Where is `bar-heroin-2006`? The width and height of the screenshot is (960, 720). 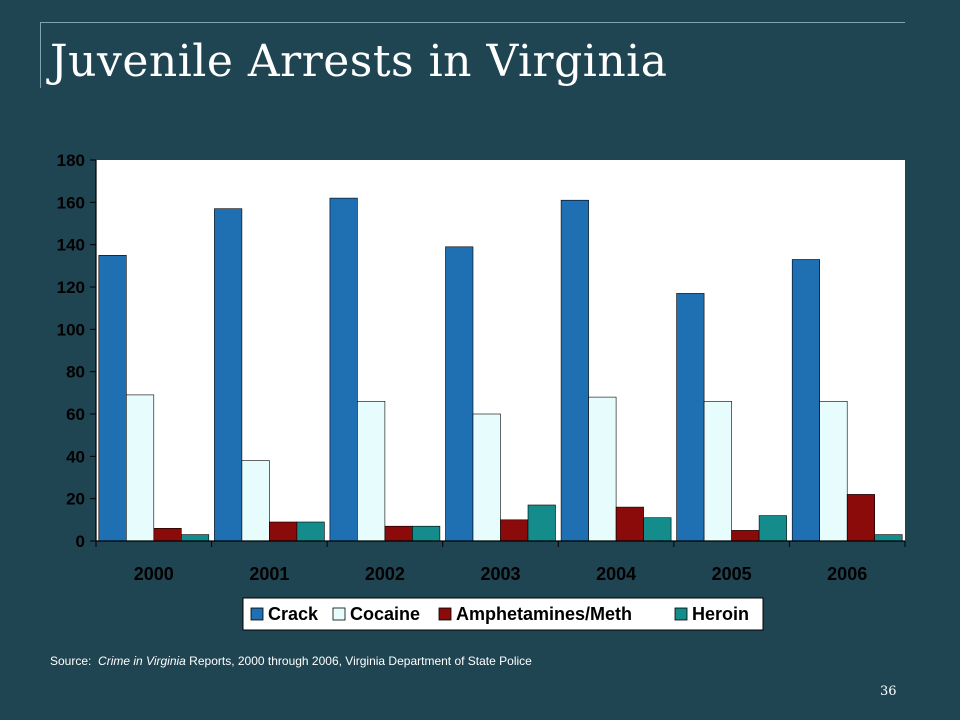
bar-heroin-2006 is located at coordinates (888, 538).